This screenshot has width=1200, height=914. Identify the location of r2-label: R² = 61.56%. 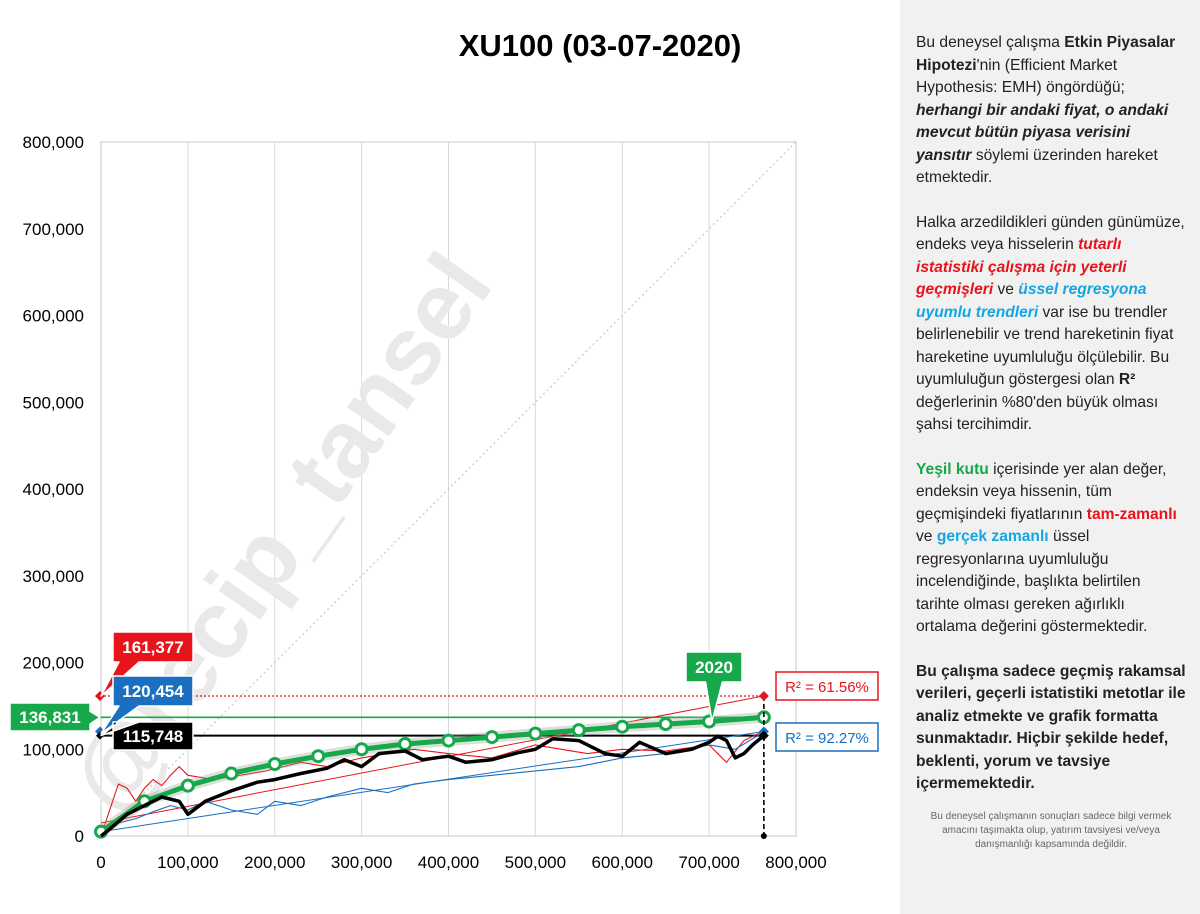
(827, 686).